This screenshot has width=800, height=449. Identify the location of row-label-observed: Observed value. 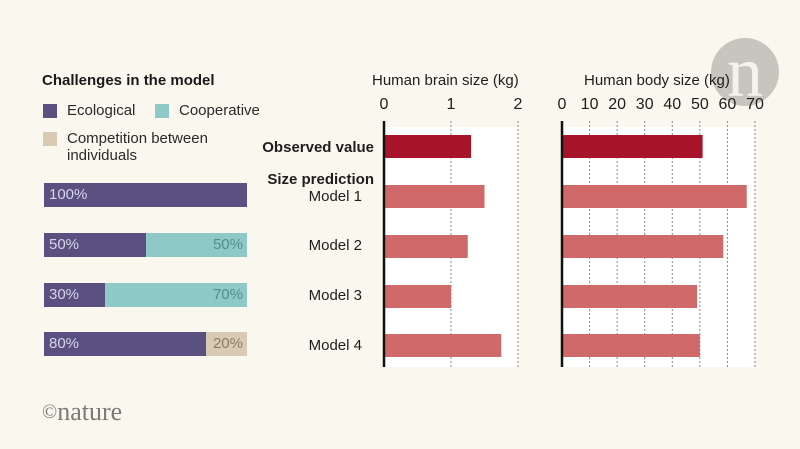
(318, 147).